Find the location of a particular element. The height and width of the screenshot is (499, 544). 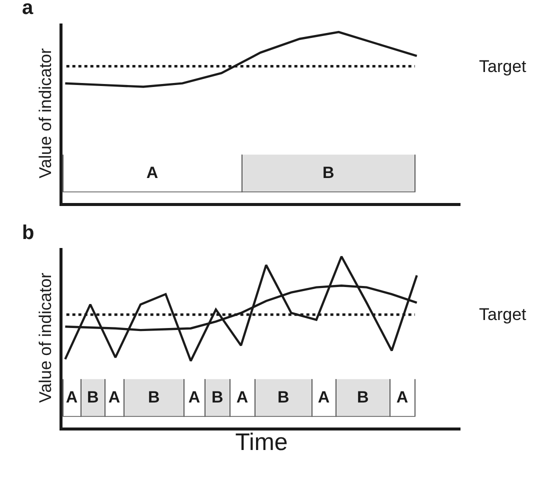

x-axis-title: Time is located at coordinates (261, 442).